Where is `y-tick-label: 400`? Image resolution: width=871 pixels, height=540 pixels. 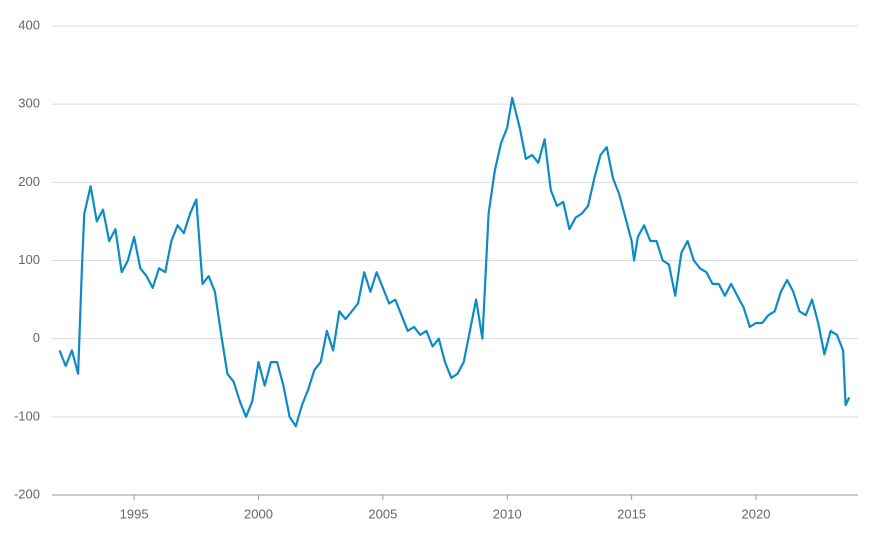
y-tick-label: 400 is located at coordinates (29, 24).